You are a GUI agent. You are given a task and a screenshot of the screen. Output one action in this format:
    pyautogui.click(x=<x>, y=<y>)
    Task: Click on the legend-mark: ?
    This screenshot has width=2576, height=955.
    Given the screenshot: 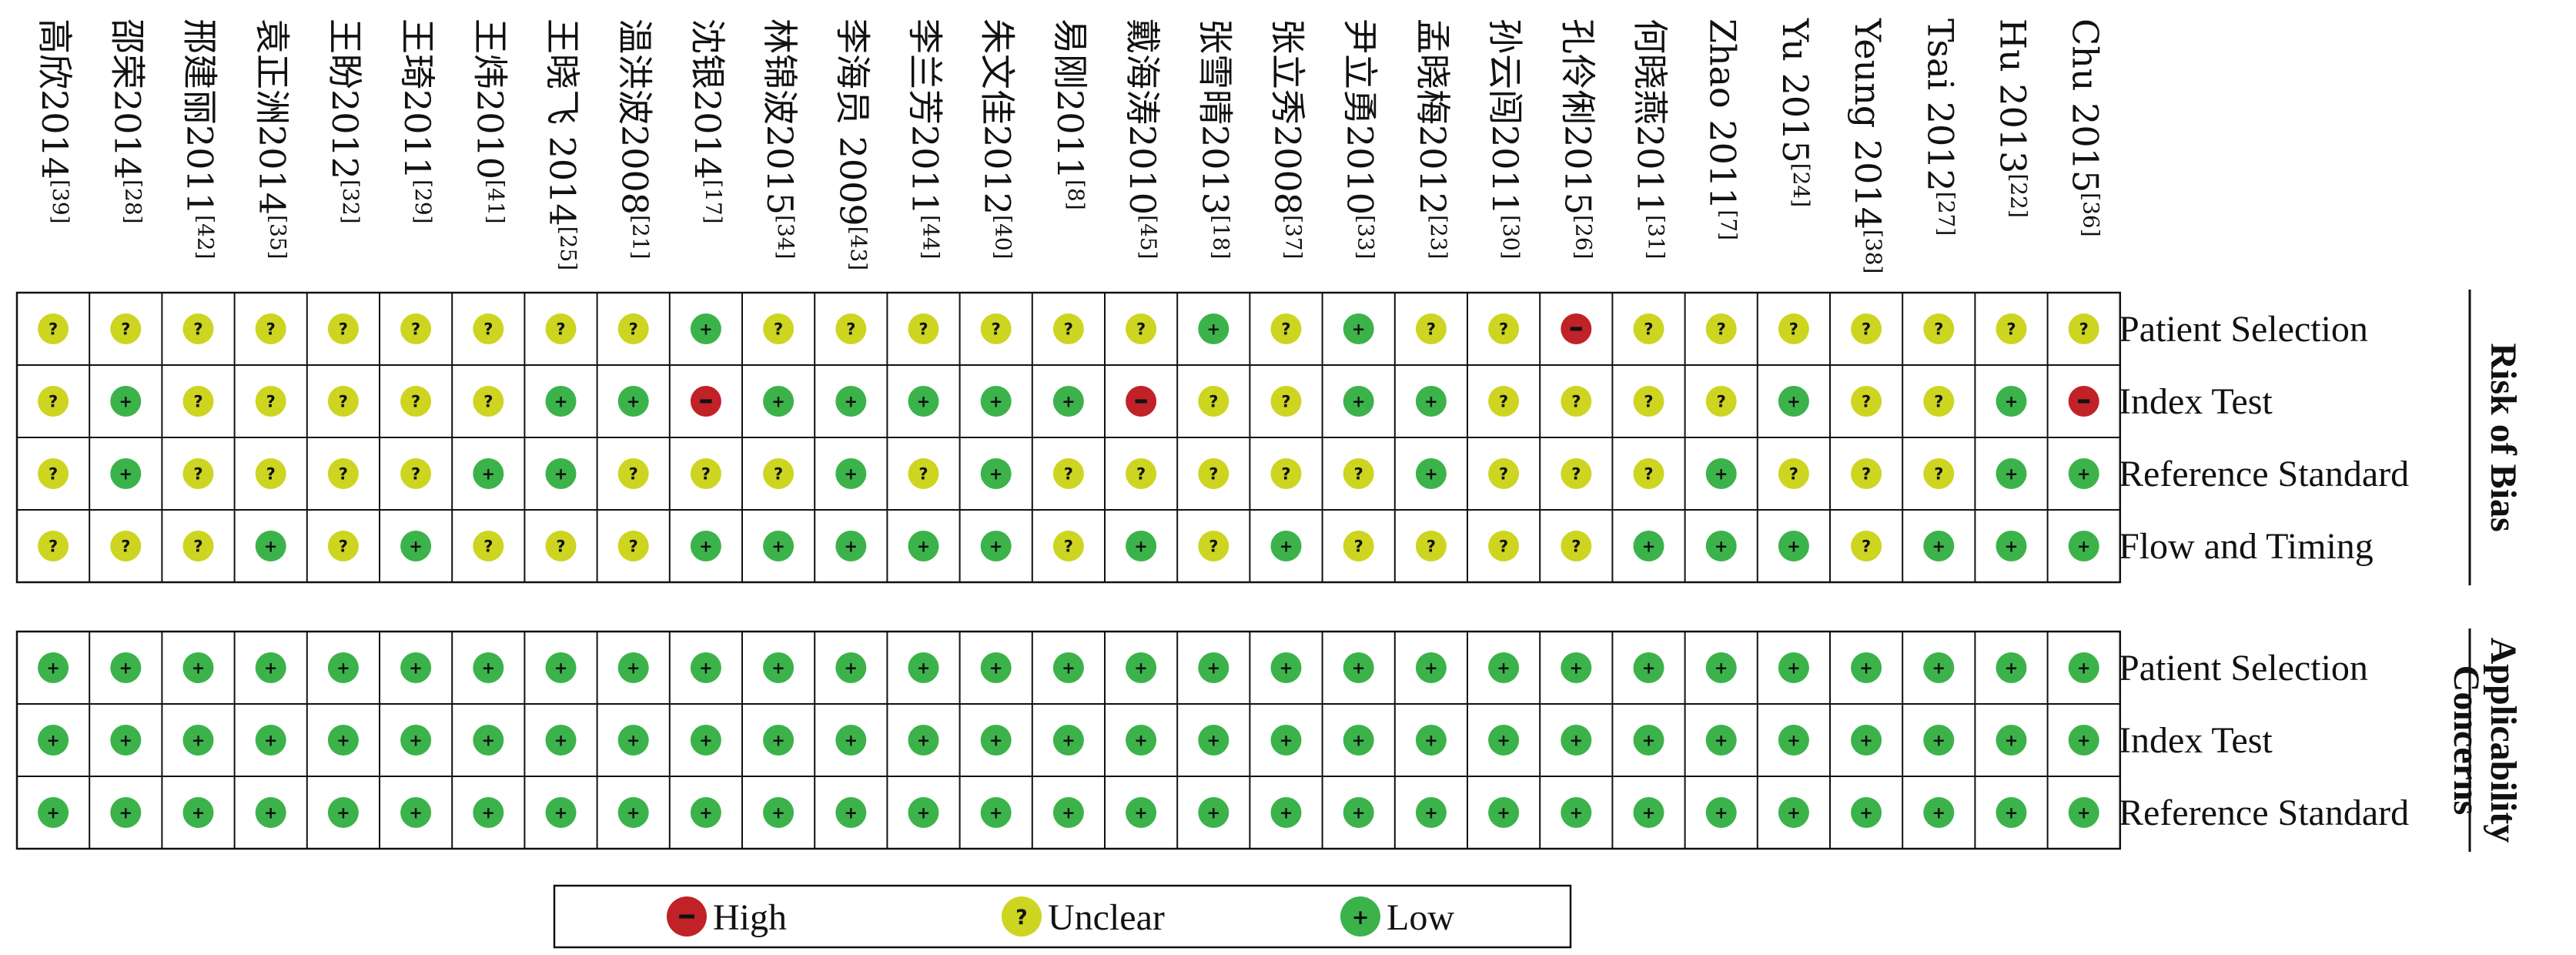 What is the action you would take?
    pyautogui.click(x=1022, y=916)
    